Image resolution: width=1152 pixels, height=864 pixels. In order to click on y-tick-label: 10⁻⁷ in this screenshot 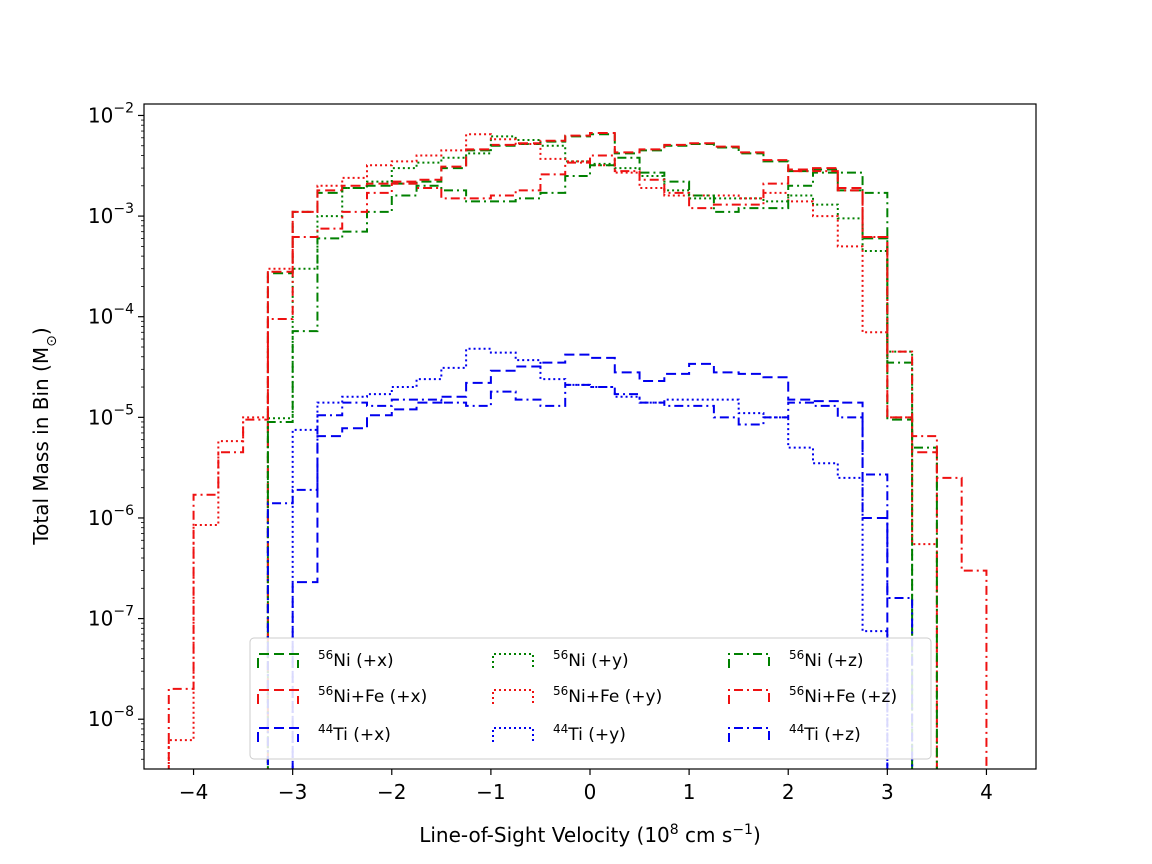, I will do `click(111, 617)`.